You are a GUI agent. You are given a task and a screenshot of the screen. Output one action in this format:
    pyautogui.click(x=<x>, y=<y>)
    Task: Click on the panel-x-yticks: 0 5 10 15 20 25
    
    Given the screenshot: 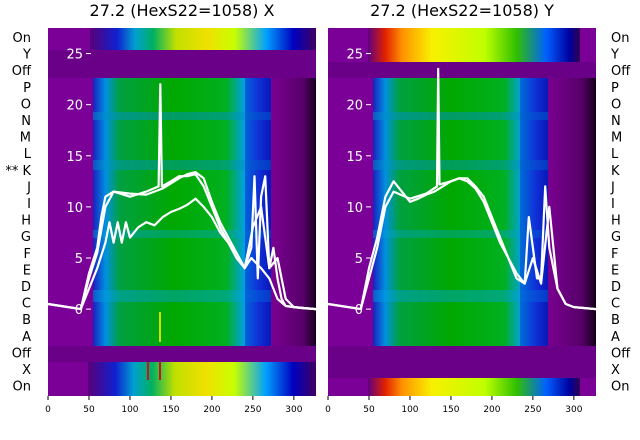 What is the action you would take?
    pyautogui.click(x=78, y=183)
    